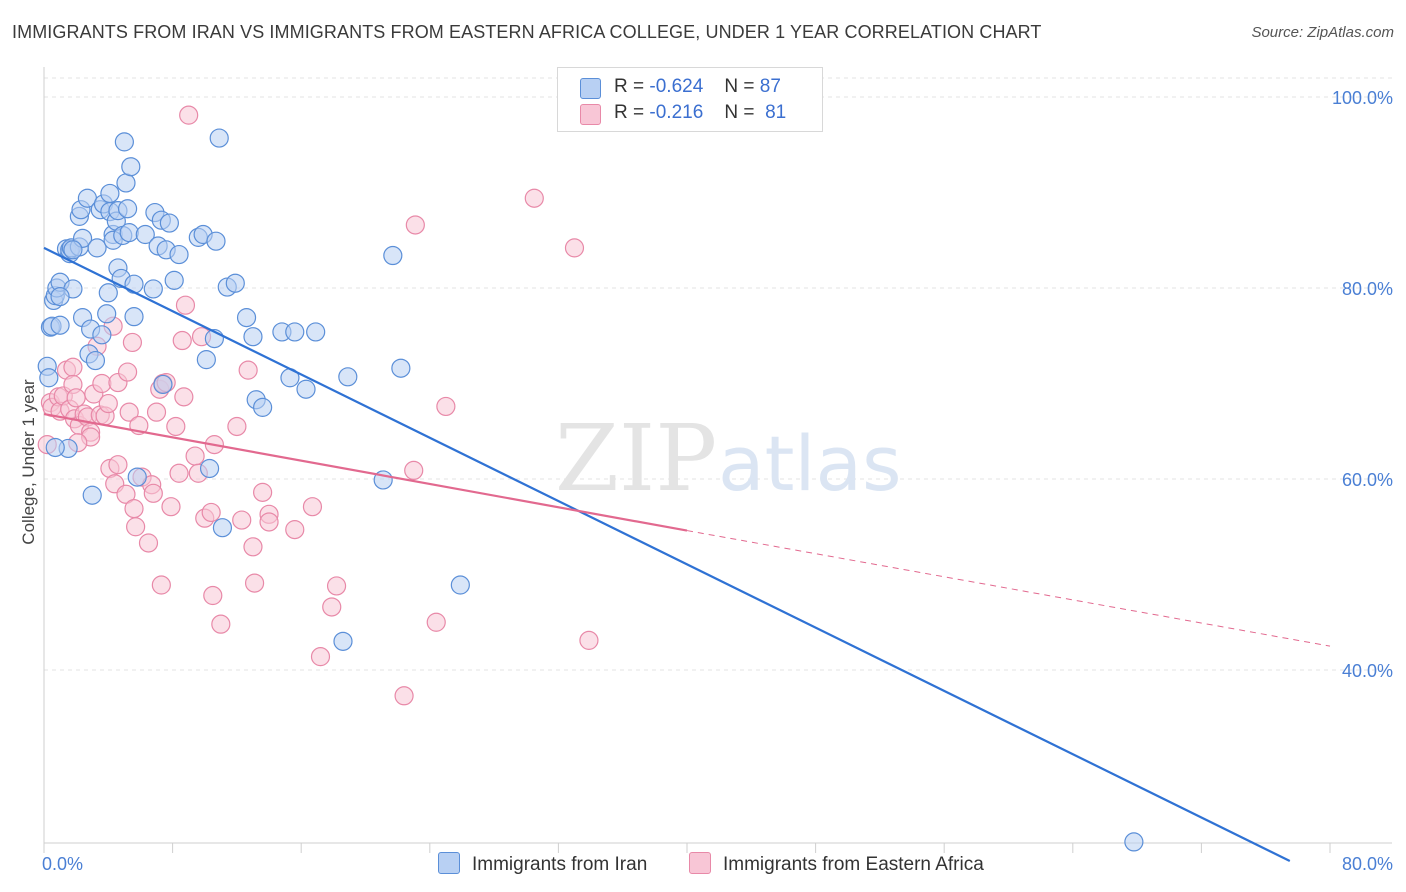  What do you see at coordinates (1322, 32) in the screenshot?
I see `source-label: Source: ZipAtlas.com` at bounding box center [1322, 32].